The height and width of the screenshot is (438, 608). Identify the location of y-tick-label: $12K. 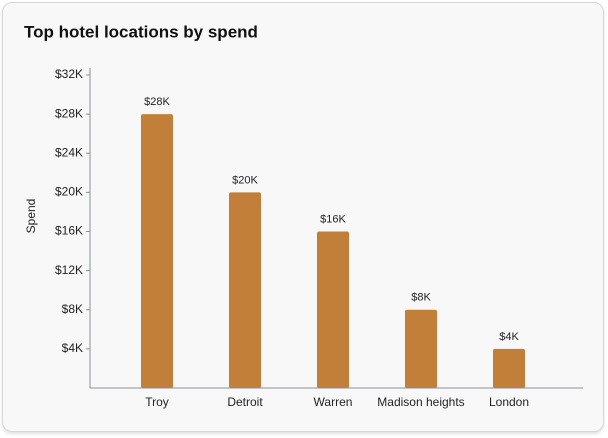
(69, 270).